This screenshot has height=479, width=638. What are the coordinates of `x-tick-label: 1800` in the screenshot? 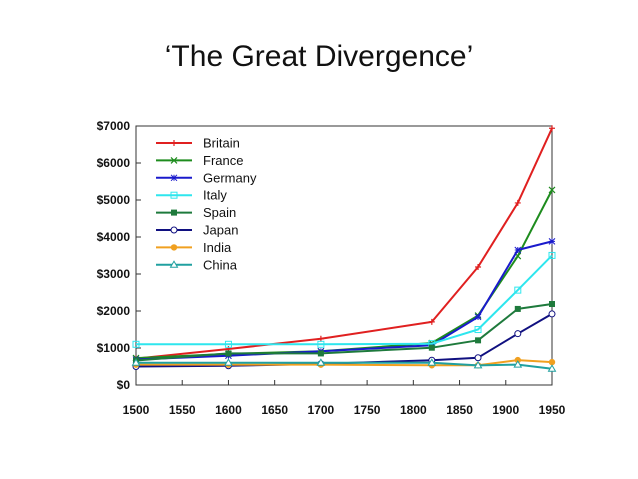 It's located at (413, 410).